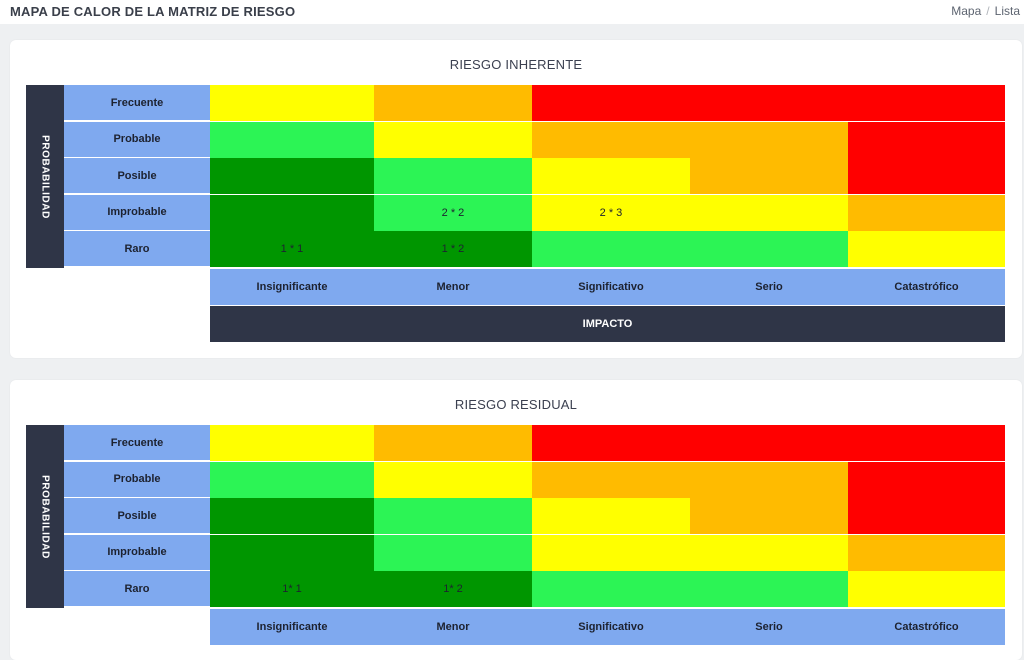  Describe the element at coordinates (453, 249) in the screenshot. I see `heatmap-cell: 1 * 2` at that location.